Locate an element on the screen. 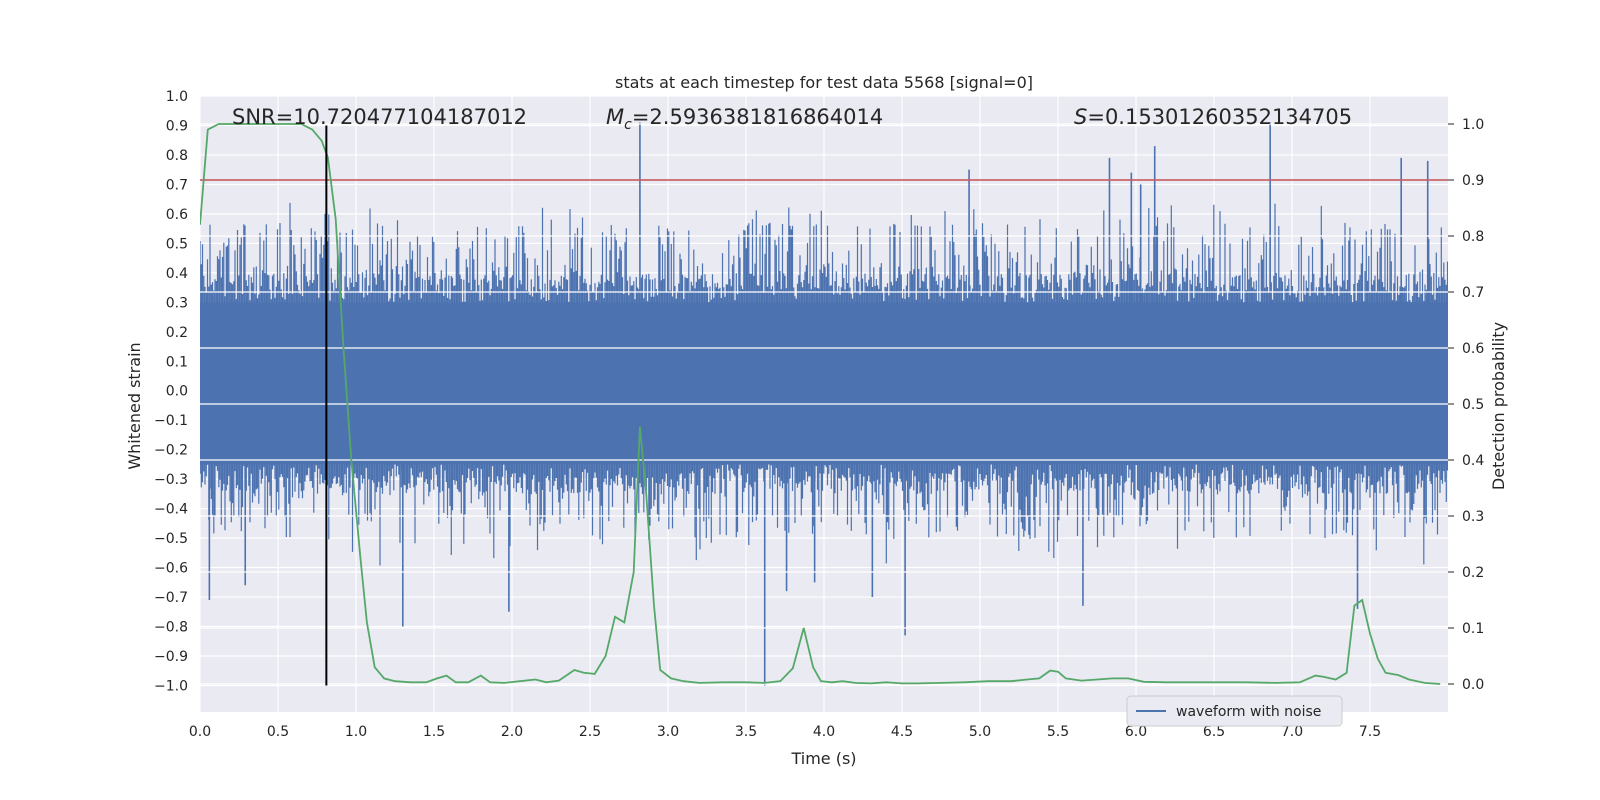 This screenshot has height=800, width=1600. s-value: =0.15301260352134705 is located at coordinates (1219, 117).